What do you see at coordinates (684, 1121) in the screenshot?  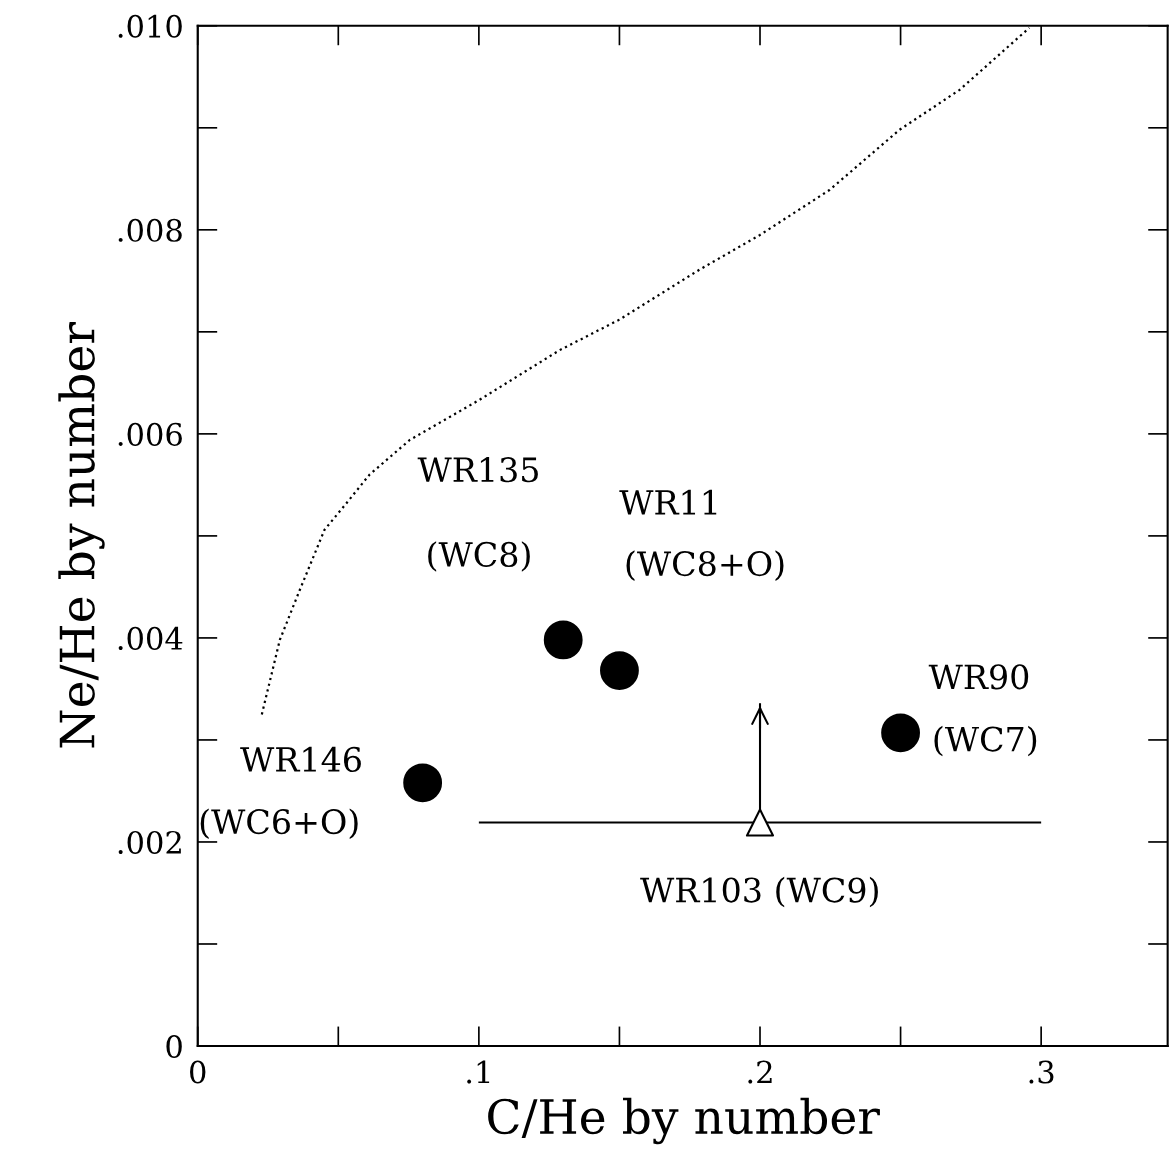 I see `x-axis-title: C/He by number` at bounding box center [684, 1121].